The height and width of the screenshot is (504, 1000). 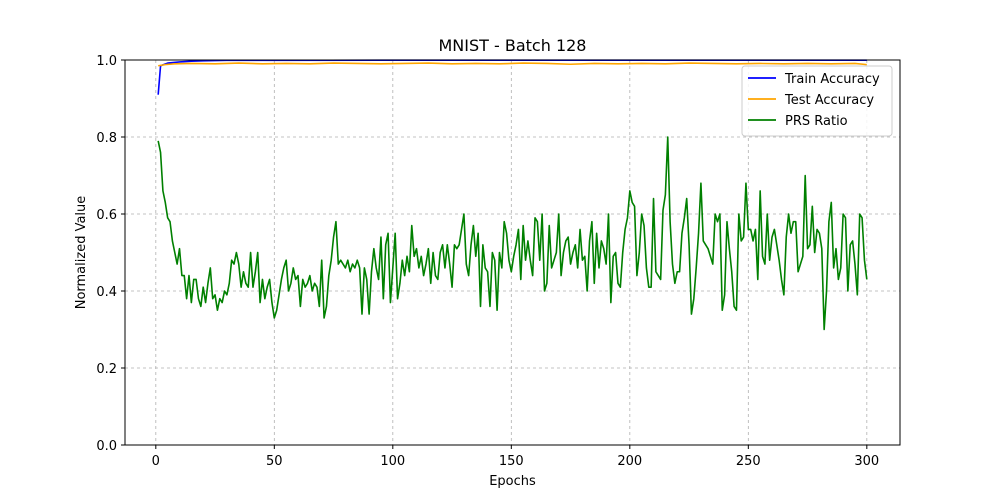 I want to click on x-tick-label: 150, so click(x=511, y=461).